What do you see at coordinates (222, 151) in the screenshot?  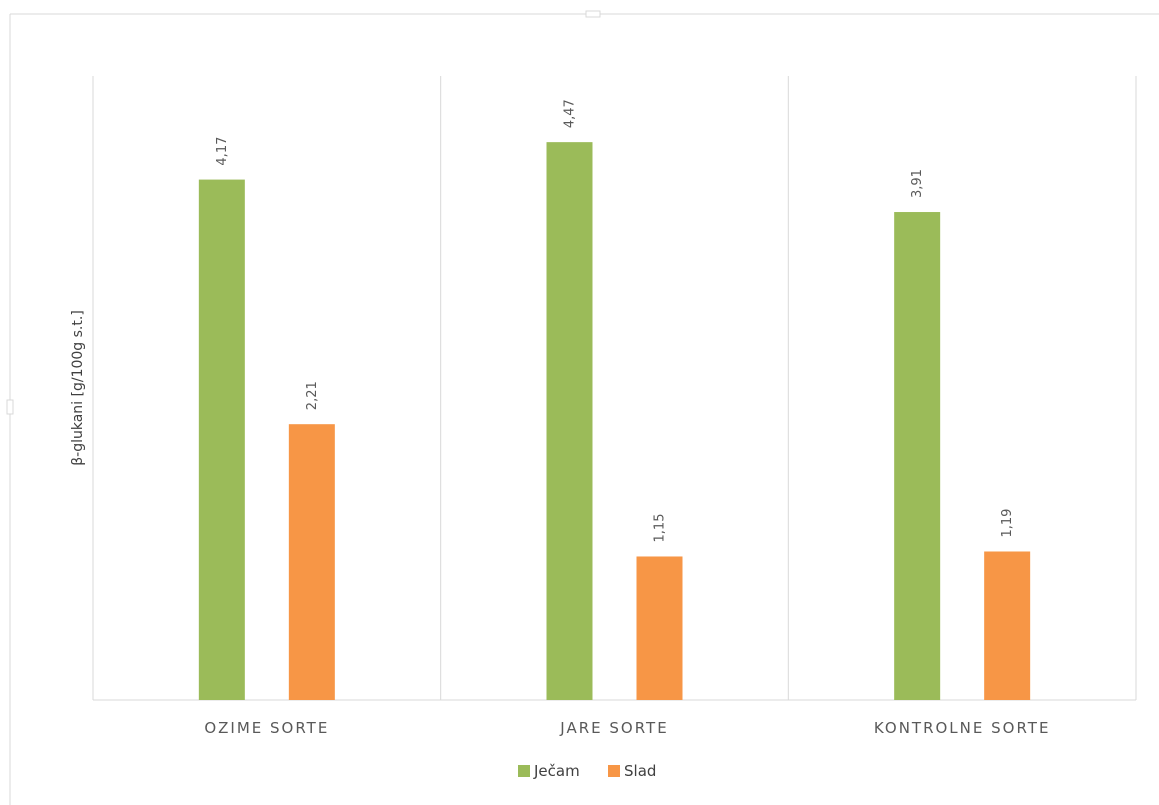 I see `data-label-jecam-ozime-sorte: 4,17` at bounding box center [222, 151].